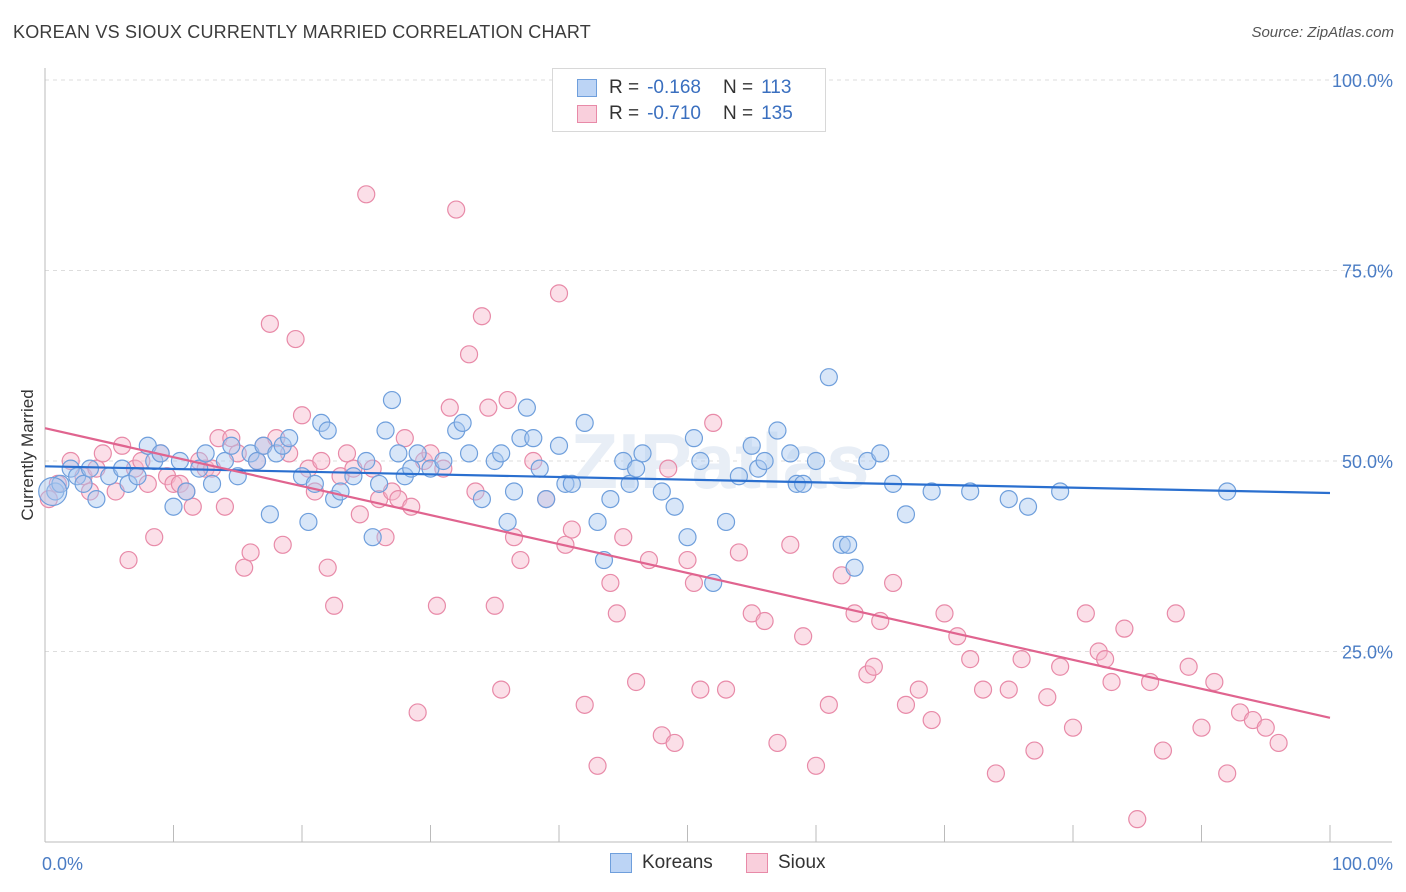  What do you see at coordinates (62, 864) in the screenshot?
I see `x-tick-label: 0.0%` at bounding box center [62, 864].